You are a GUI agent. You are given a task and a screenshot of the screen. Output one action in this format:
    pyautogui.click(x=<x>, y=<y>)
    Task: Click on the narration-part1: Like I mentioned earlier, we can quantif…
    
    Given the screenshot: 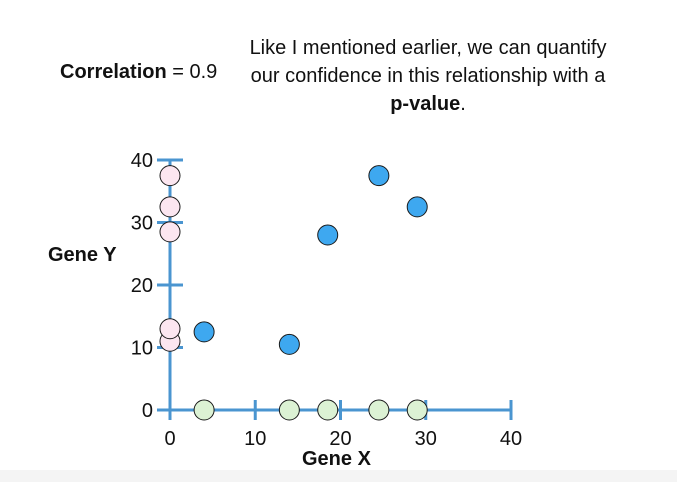 What is the action you would take?
    pyautogui.click(x=428, y=62)
    